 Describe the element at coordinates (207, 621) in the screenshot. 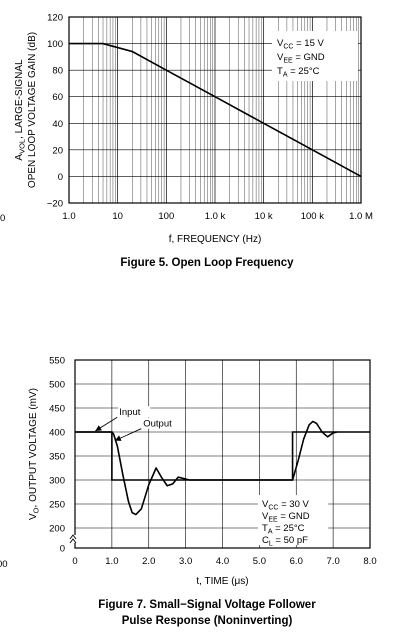

I see `fig7-caption-line2: Pulse Response (Noninverting)` at that location.